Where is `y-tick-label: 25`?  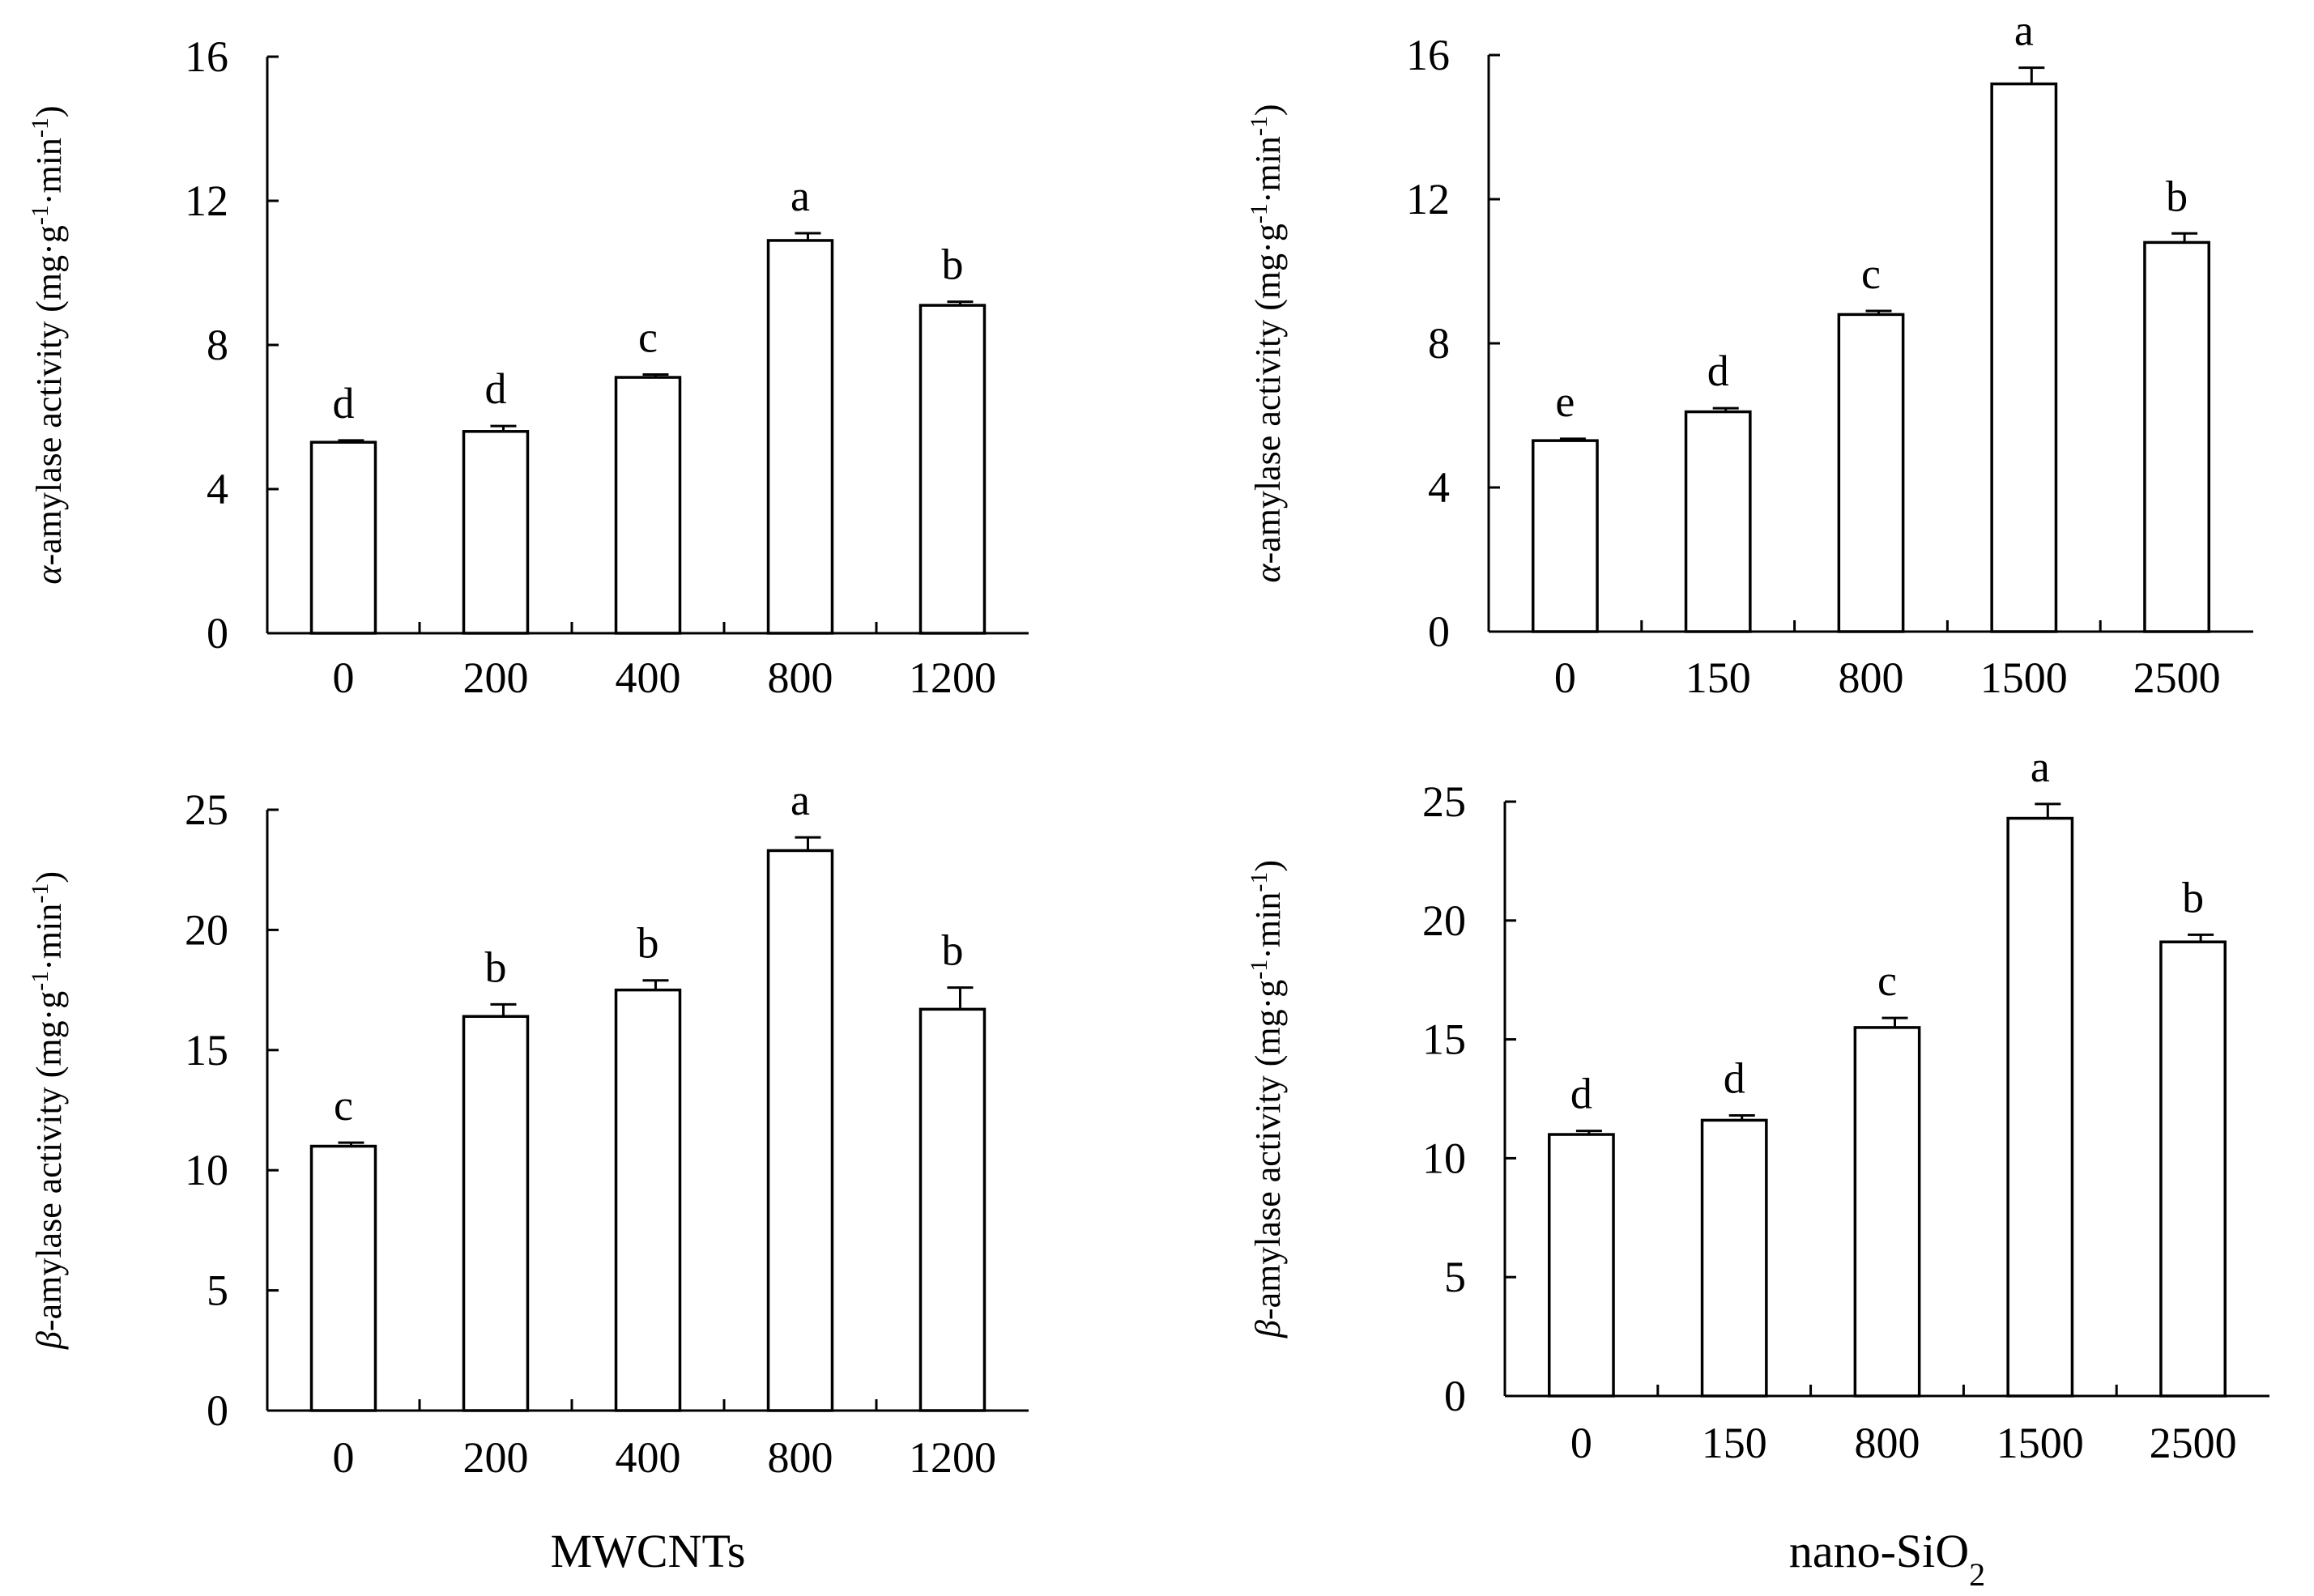
y-tick-label: 25 is located at coordinates (1444, 801).